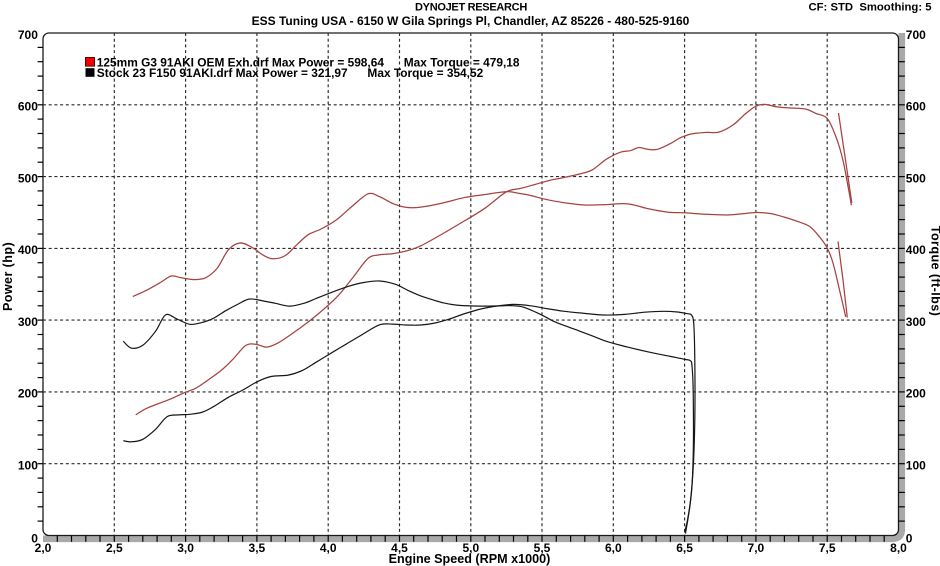 Image resolution: width=940 pixels, height=566 pixels. Describe the element at coordinates (898, 548) in the screenshot. I see `svg-text: 8,0` at that location.